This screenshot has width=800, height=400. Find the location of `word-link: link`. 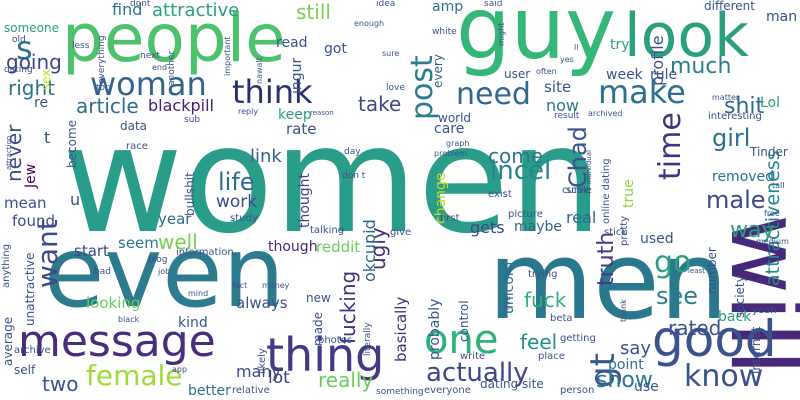

word-link: link is located at coordinates (266, 156).